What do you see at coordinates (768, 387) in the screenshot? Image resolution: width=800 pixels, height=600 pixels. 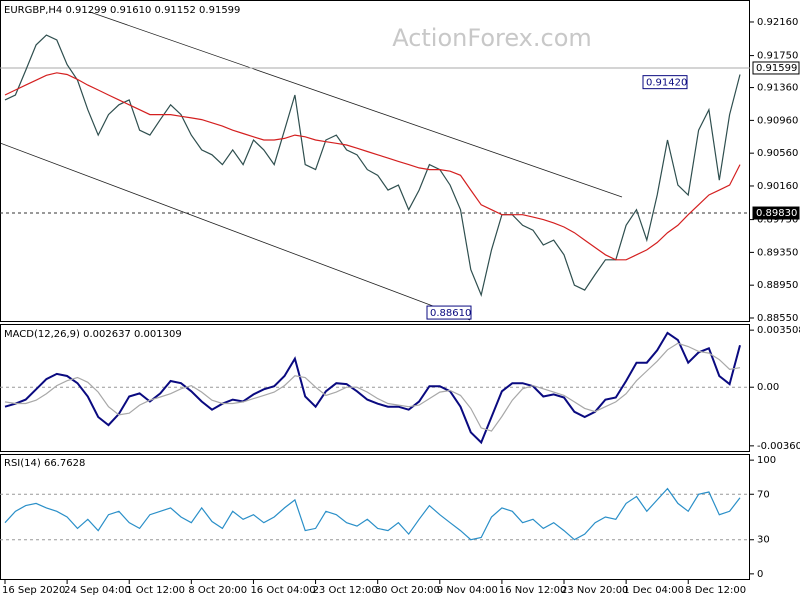 I see `y-tick-label: 0.00` at bounding box center [768, 387].